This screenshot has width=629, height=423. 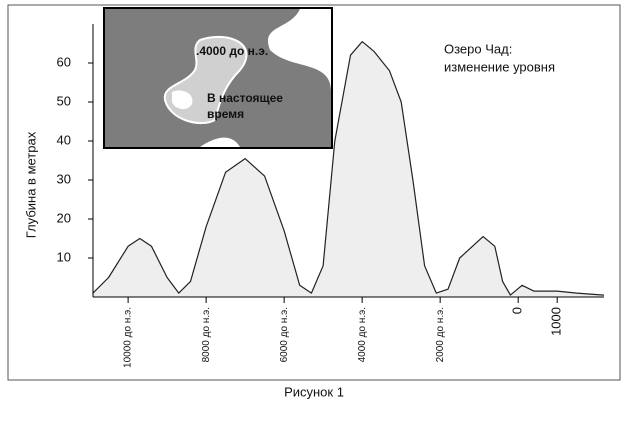 I want to click on x-tick-label: 10000 до н.э., so click(x=128, y=337).